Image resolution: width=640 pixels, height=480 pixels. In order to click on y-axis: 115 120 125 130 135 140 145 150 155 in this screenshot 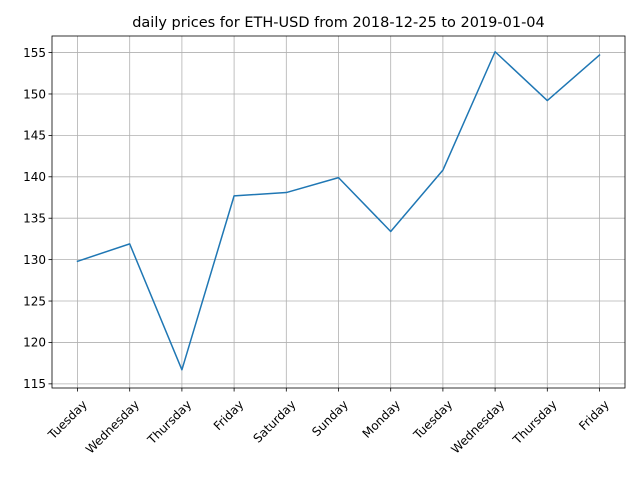, I will do `click(37, 218)`.